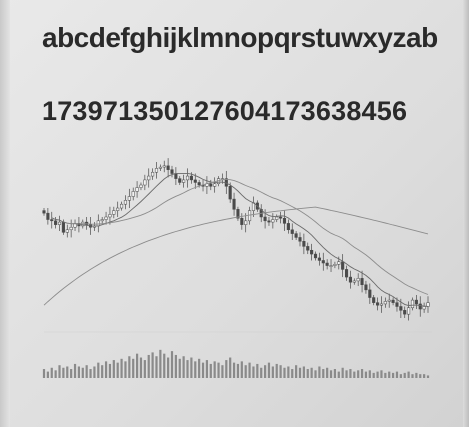 The width and height of the screenshot is (469, 427). I want to click on volume-bars, so click(236, 363).